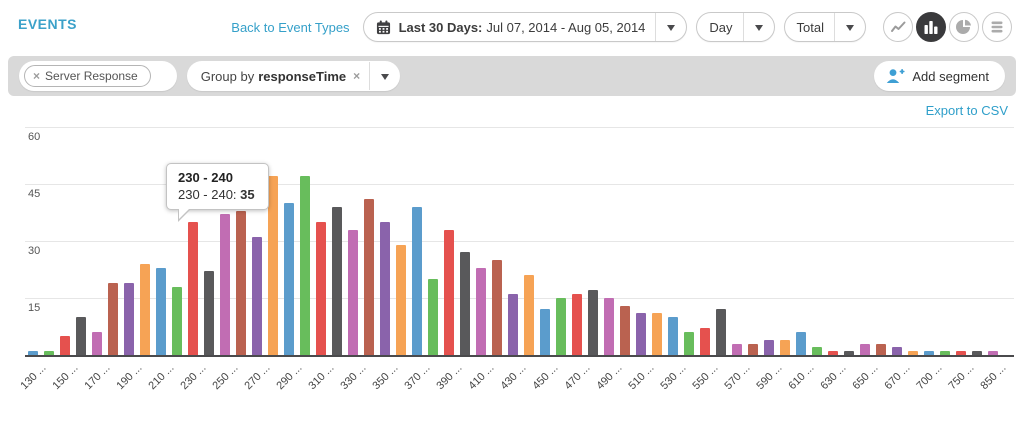 The image size is (1024, 427). Describe the element at coordinates (34, 308) in the screenshot. I see `y-tick-label: 15` at that location.